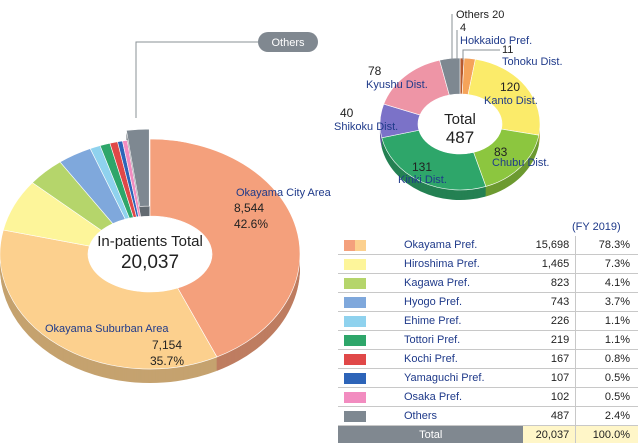 This screenshot has width=640, height=443. I want to click on kanto-value: 120, so click(510, 87).